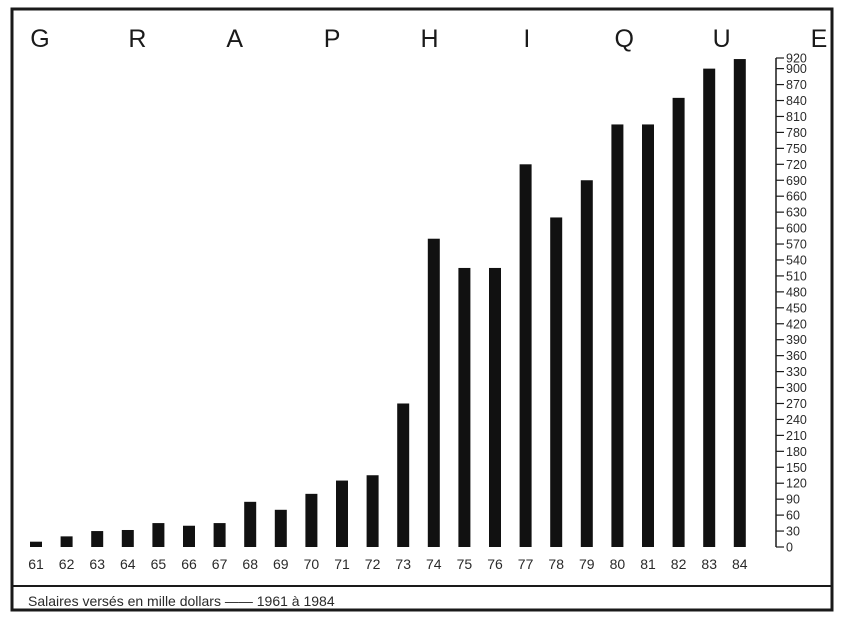 Image resolution: width=850 pixels, height=617 pixels. Describe the element at coordinates (796, 372) in the screenshot. I see `y-tick-label: 330` at that location.